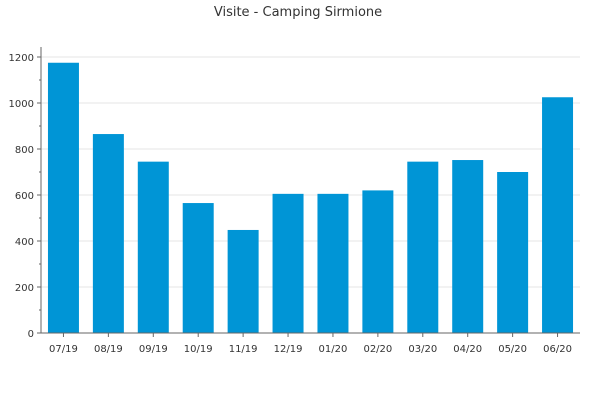  Describe the element at coordinates (422, 349) in the screenshot. I see `x-tick-label: 03/20` at that location.